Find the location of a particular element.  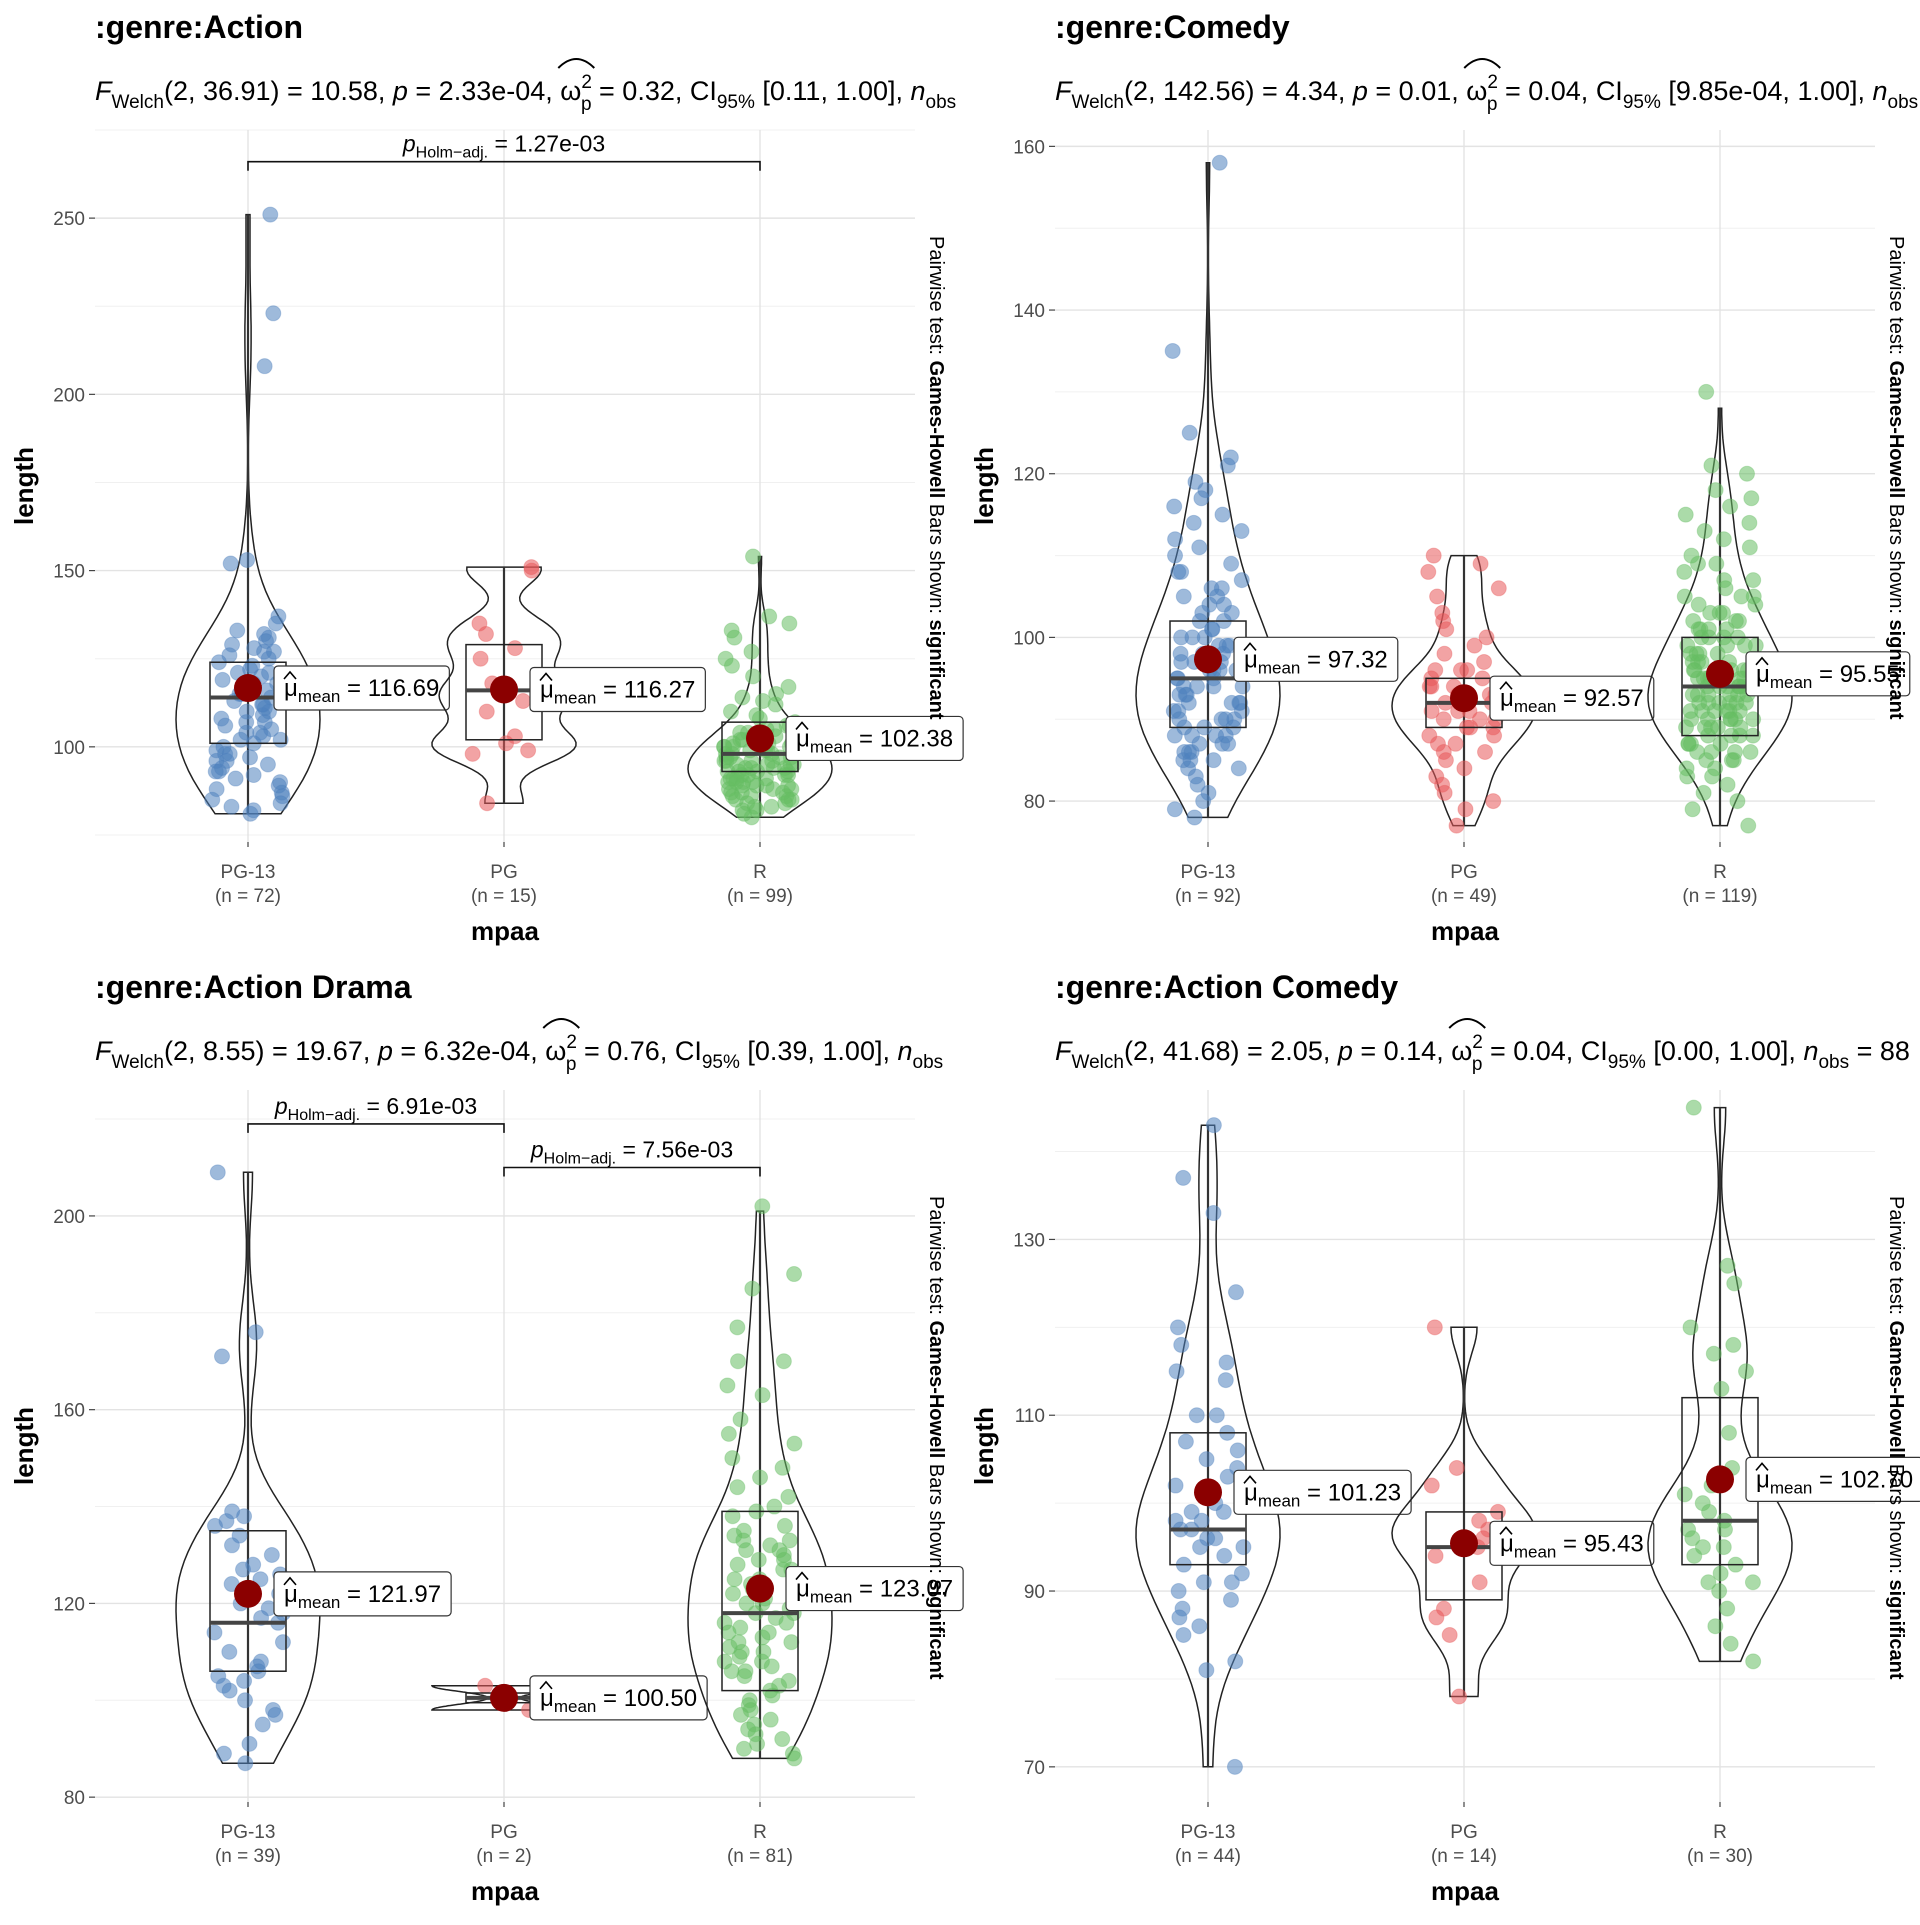

mean-point is located at coordinates (504, 689).